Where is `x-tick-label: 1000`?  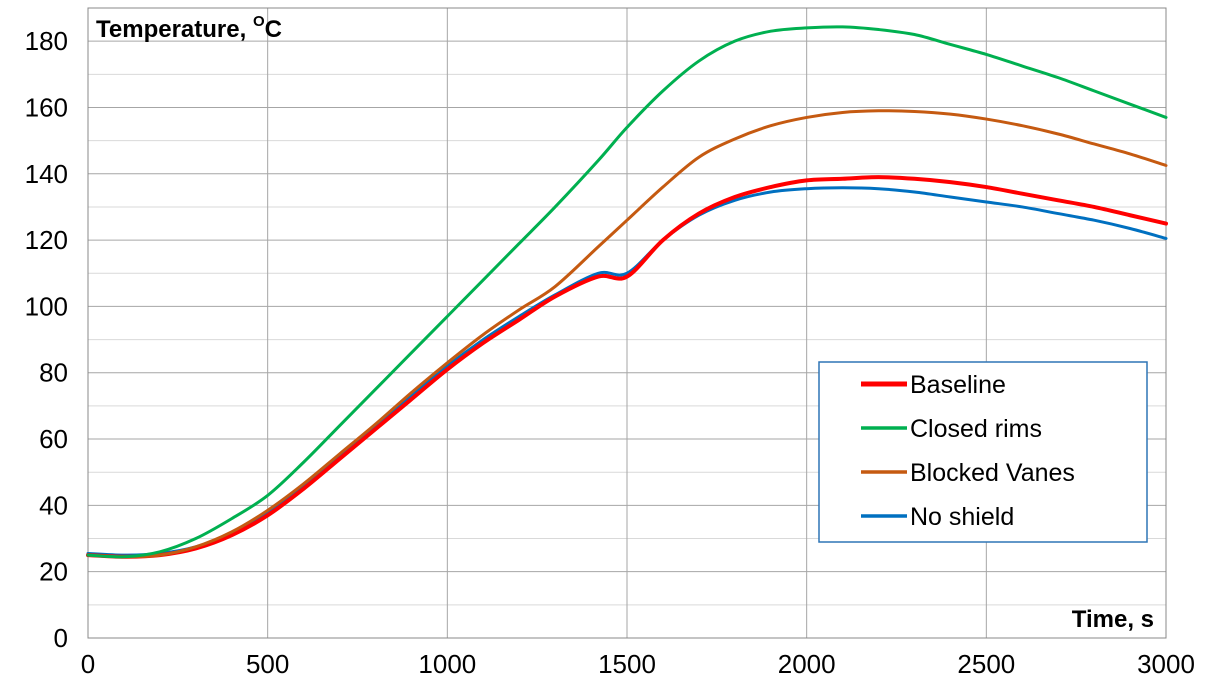 x-tick-label: 1000 is located at coordinates (447, 664).